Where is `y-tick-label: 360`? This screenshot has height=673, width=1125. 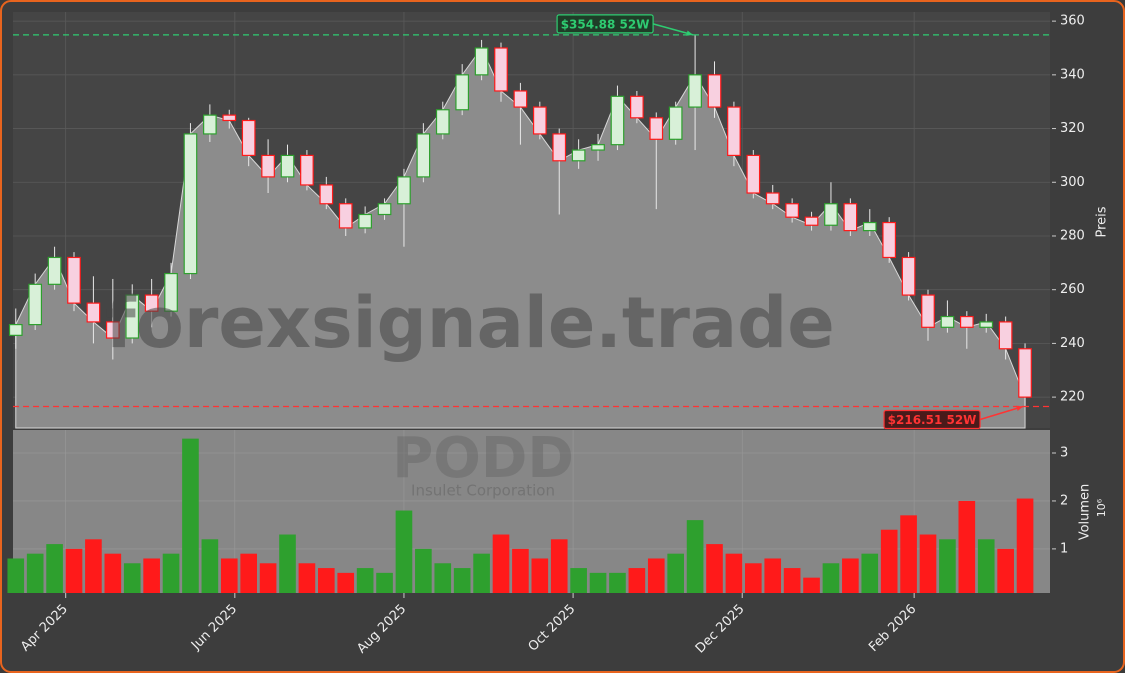
y-tick-label: 360 is located at coordinates (1072, 21).